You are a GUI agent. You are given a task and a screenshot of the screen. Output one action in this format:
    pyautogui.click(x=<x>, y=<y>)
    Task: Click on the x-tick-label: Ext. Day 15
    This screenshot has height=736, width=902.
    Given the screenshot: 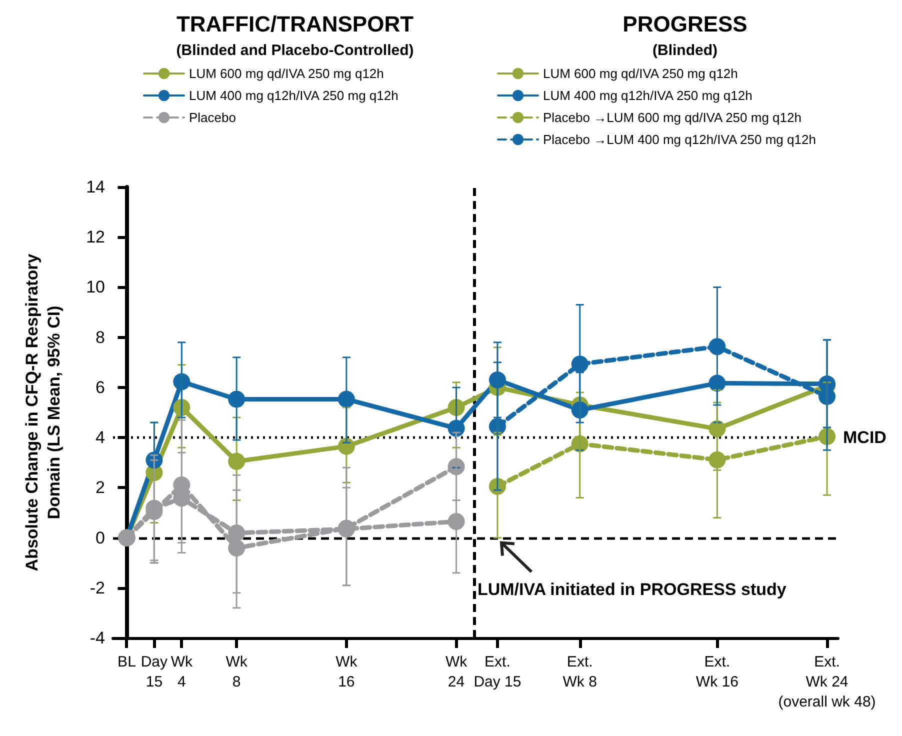 What is the action you would take?
    pyautogui.click(x=498, y=672)
    